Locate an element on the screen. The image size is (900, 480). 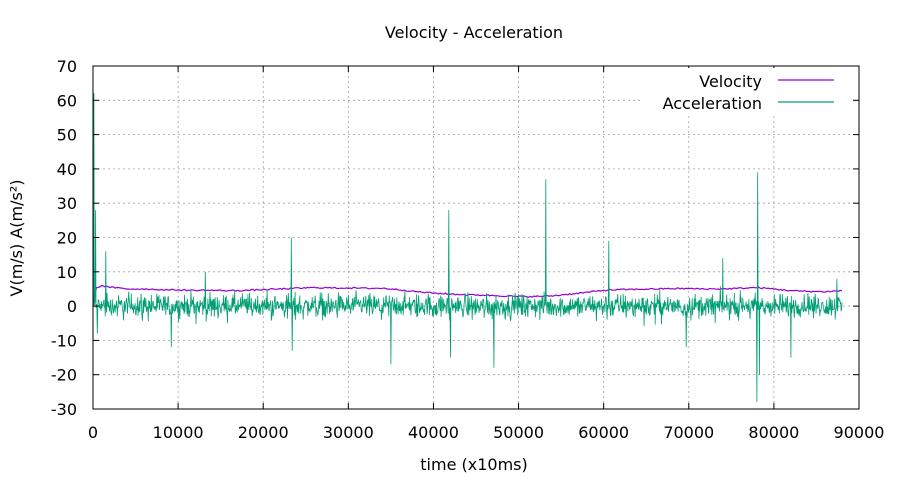
y-axis-label: V(m/s) A(m/s²) is located at coordinates (16, 238).